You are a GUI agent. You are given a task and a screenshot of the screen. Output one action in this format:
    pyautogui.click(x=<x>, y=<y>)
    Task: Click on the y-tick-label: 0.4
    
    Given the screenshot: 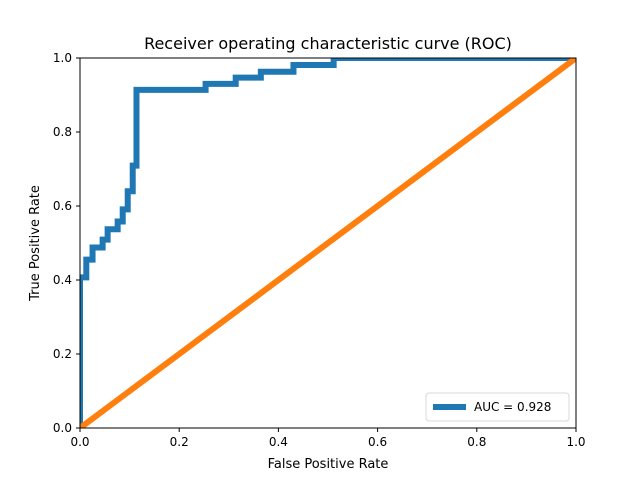 What is the action you would take?
    pyautogui.click(x=62, y=280)
    